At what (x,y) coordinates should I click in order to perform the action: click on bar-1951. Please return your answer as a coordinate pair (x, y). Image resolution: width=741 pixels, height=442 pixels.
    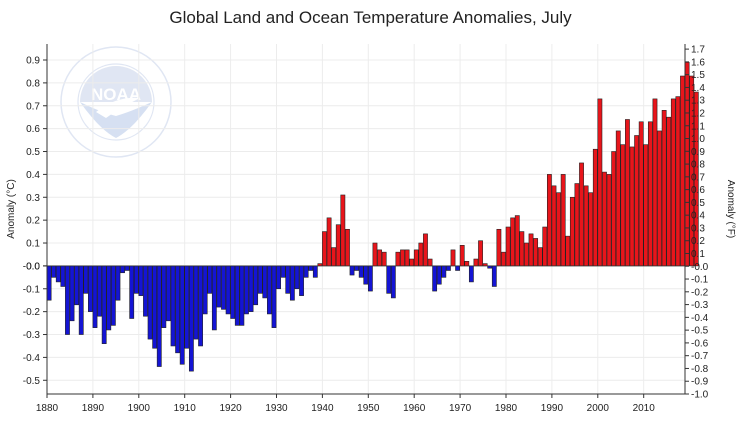
    Looking at the image, I should click on (375, 254).